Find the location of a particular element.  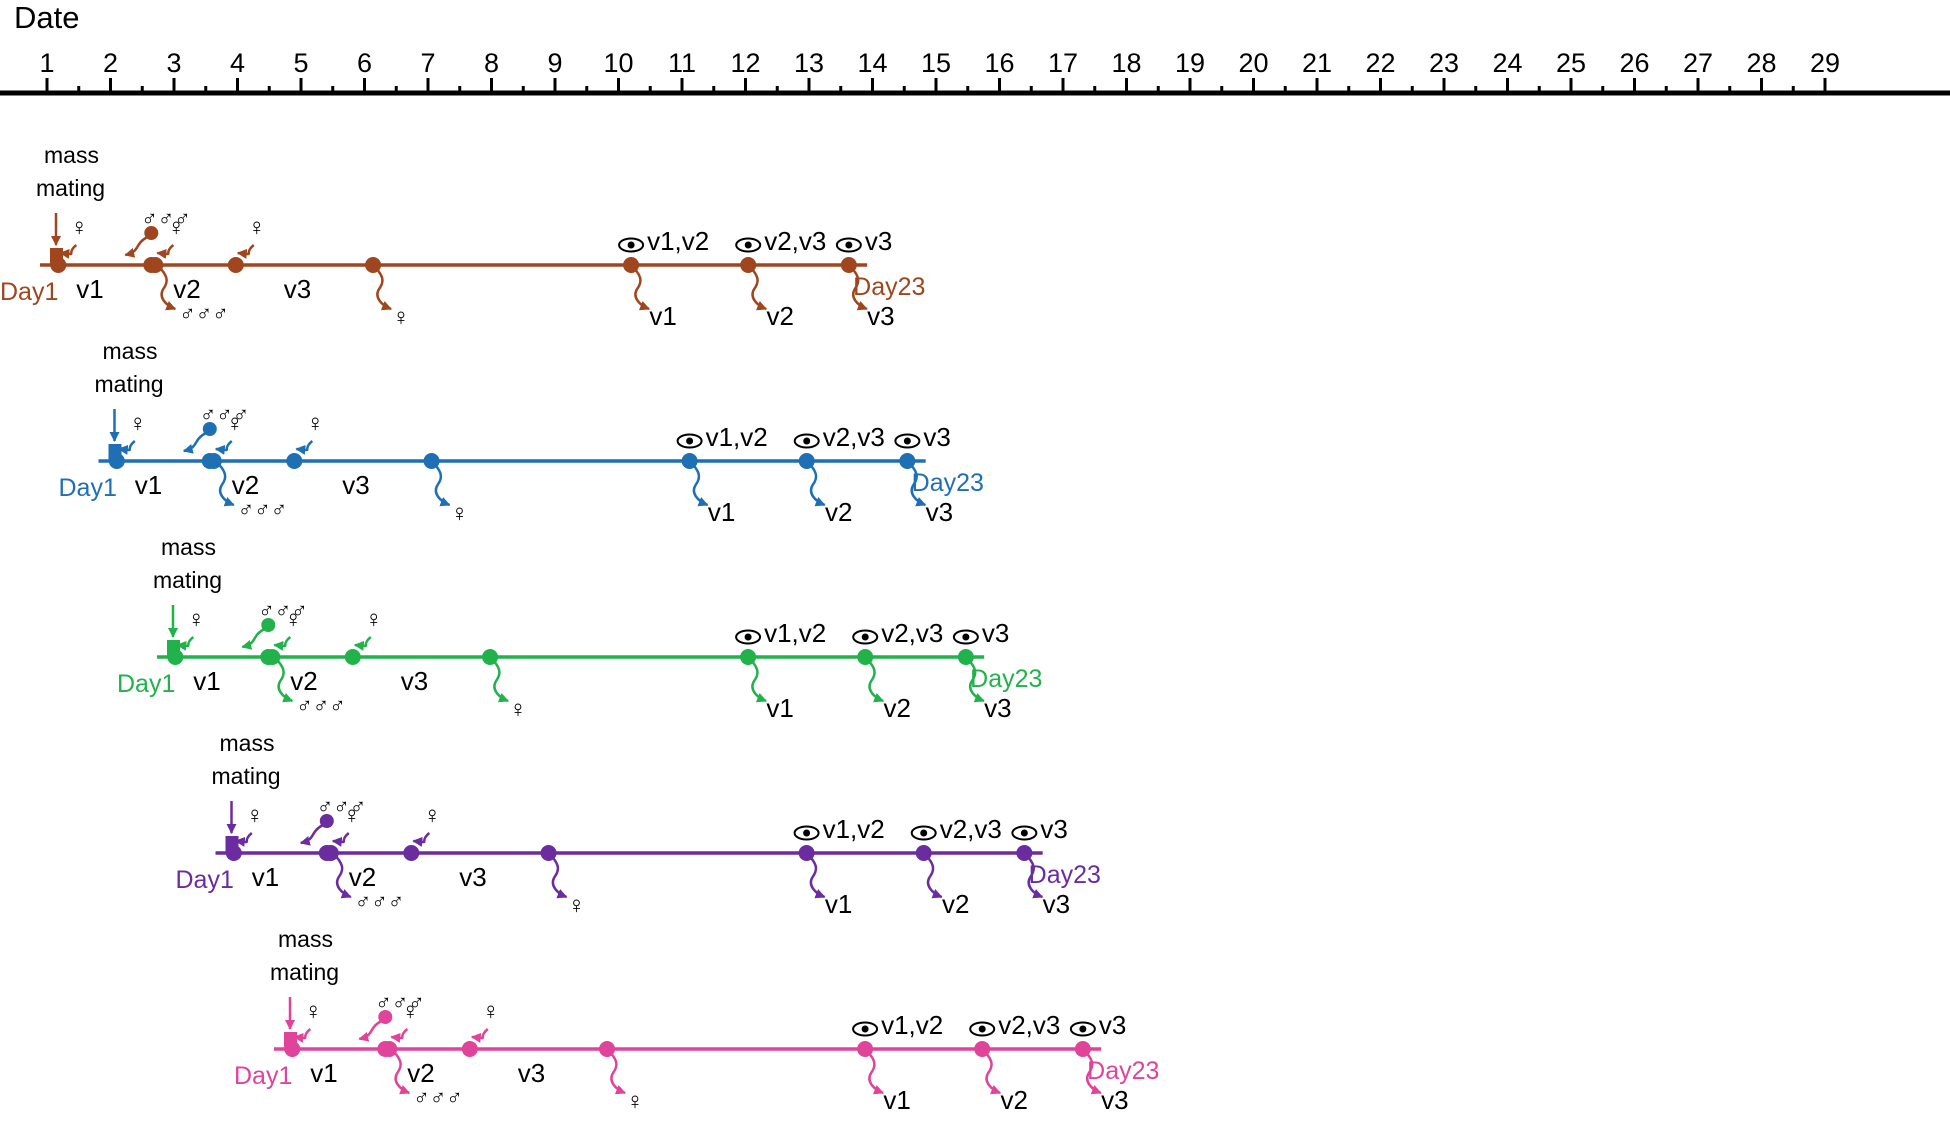

axis-date-label: 2 is located at coordinates (110, 63).